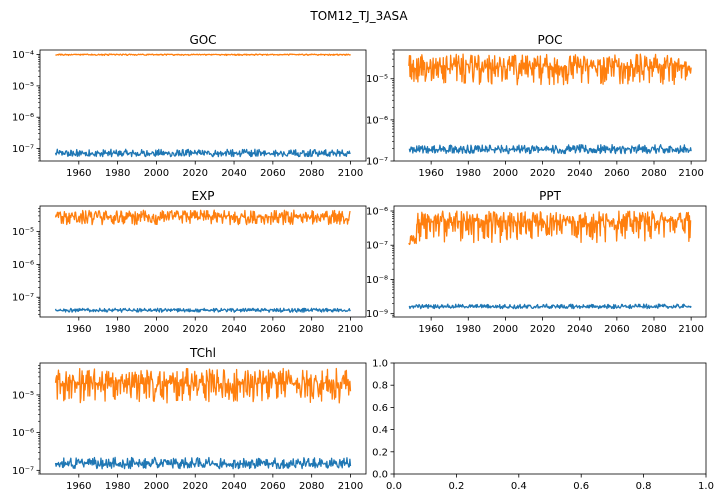 Image resolution: width=720 pixels, height=504 pixels. What do you see at coordinates (380, 364) in the screenshot?
I see `y-tick-label: 1.0` at bounding box center [380, 364].